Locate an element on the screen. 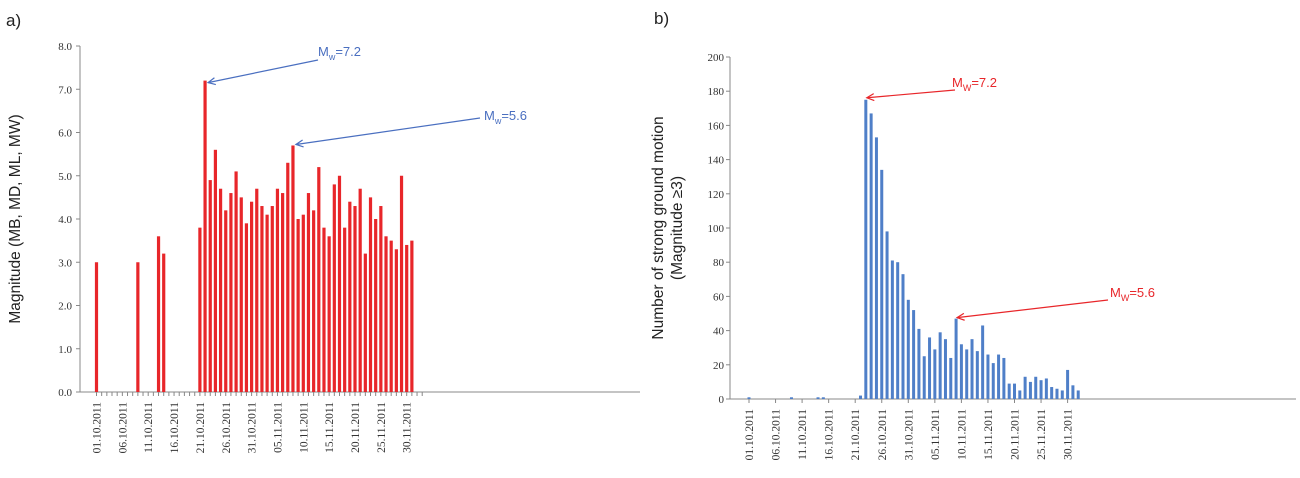 Image resolution: width=1300 pixels, height=478 pixels. x-tick-label: 10.11.2011 is located at coordinates (304, 427).